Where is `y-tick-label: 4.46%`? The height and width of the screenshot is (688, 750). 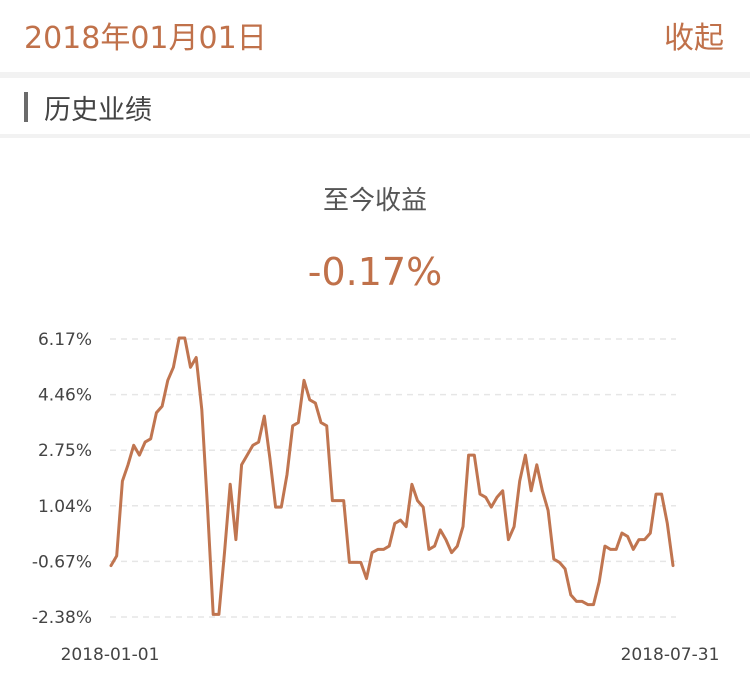
y-tick-label: 4.46% is located at coordinates (65, 396).